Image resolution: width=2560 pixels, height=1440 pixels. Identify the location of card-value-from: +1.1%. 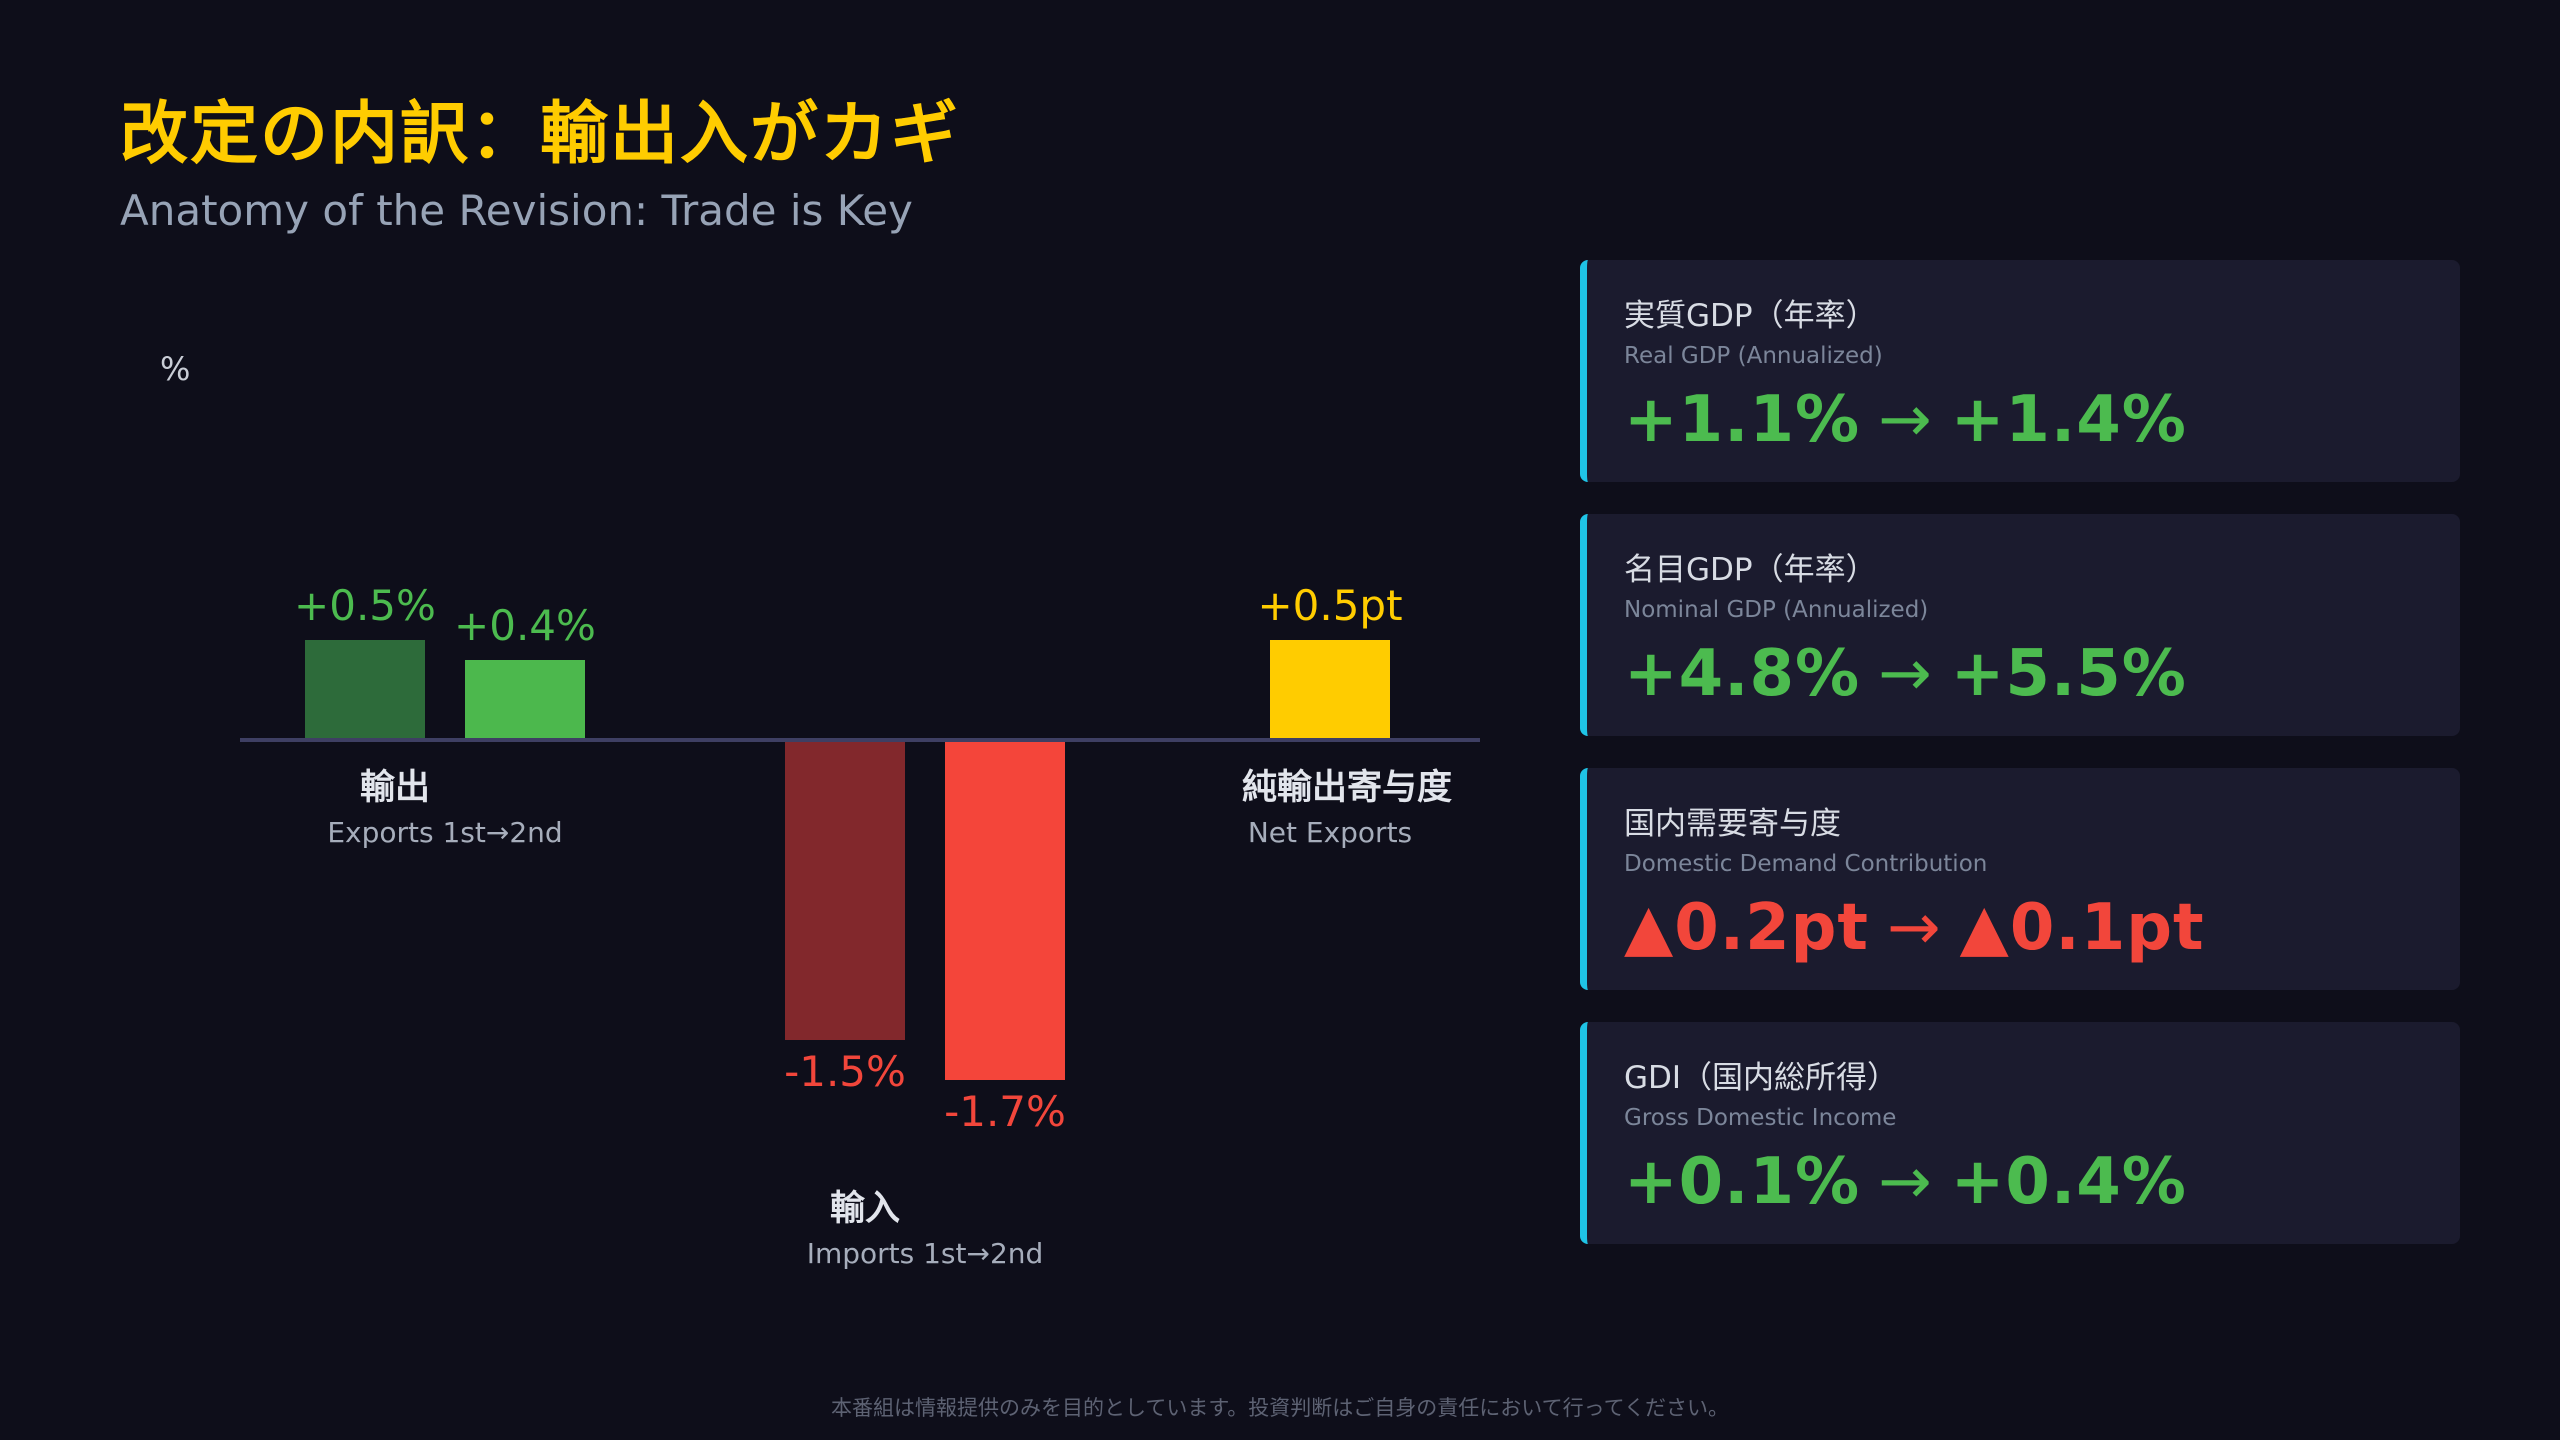
(1742, 420).